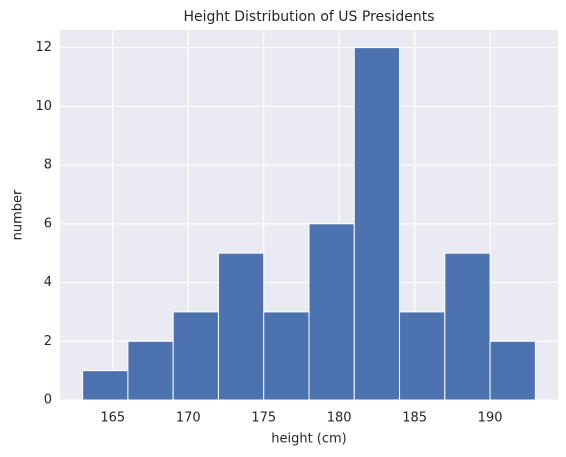 The width and height of the screenshot is (566, 457). What do you see at coordinates (490, 418) in the screenshot?
I see `x-tick-label: 190` at bounding box center [490, 418].